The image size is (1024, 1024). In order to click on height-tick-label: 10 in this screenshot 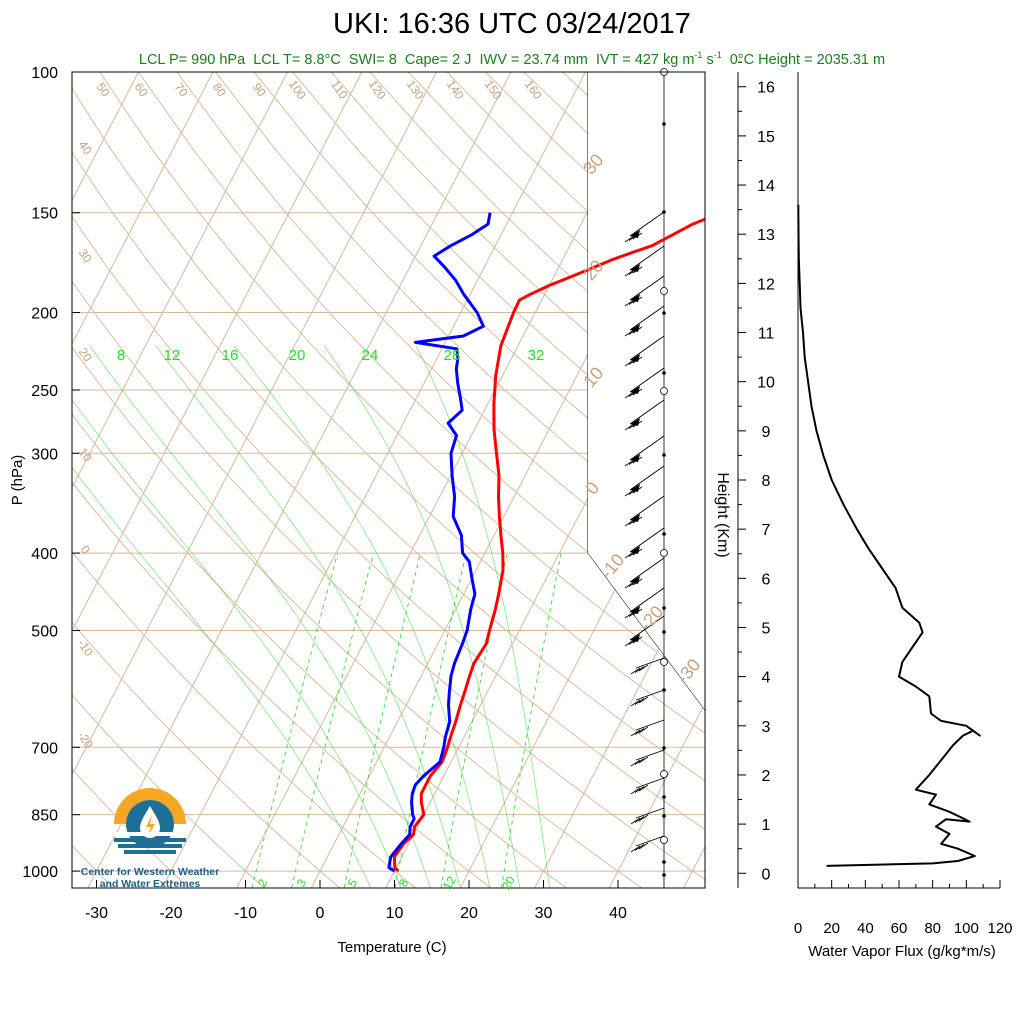, I will do `click(766, 383)`.